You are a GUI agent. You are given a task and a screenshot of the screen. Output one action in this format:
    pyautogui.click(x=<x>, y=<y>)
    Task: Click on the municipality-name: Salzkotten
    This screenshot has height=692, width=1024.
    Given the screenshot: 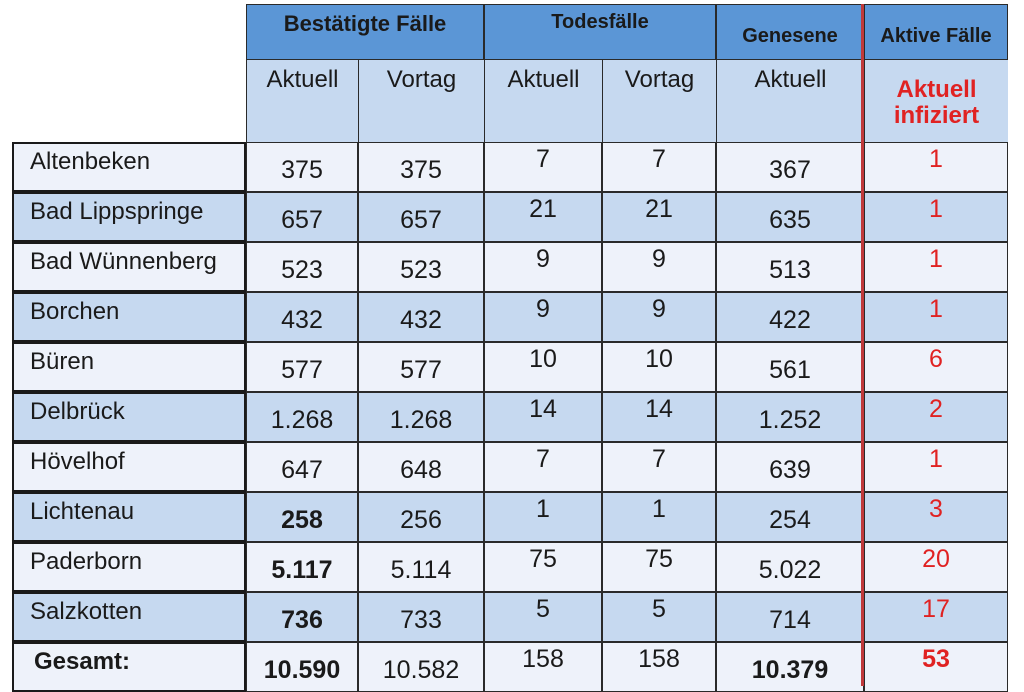 What is the action you would take?
    pyautogui.click(x=129, y=617)
    